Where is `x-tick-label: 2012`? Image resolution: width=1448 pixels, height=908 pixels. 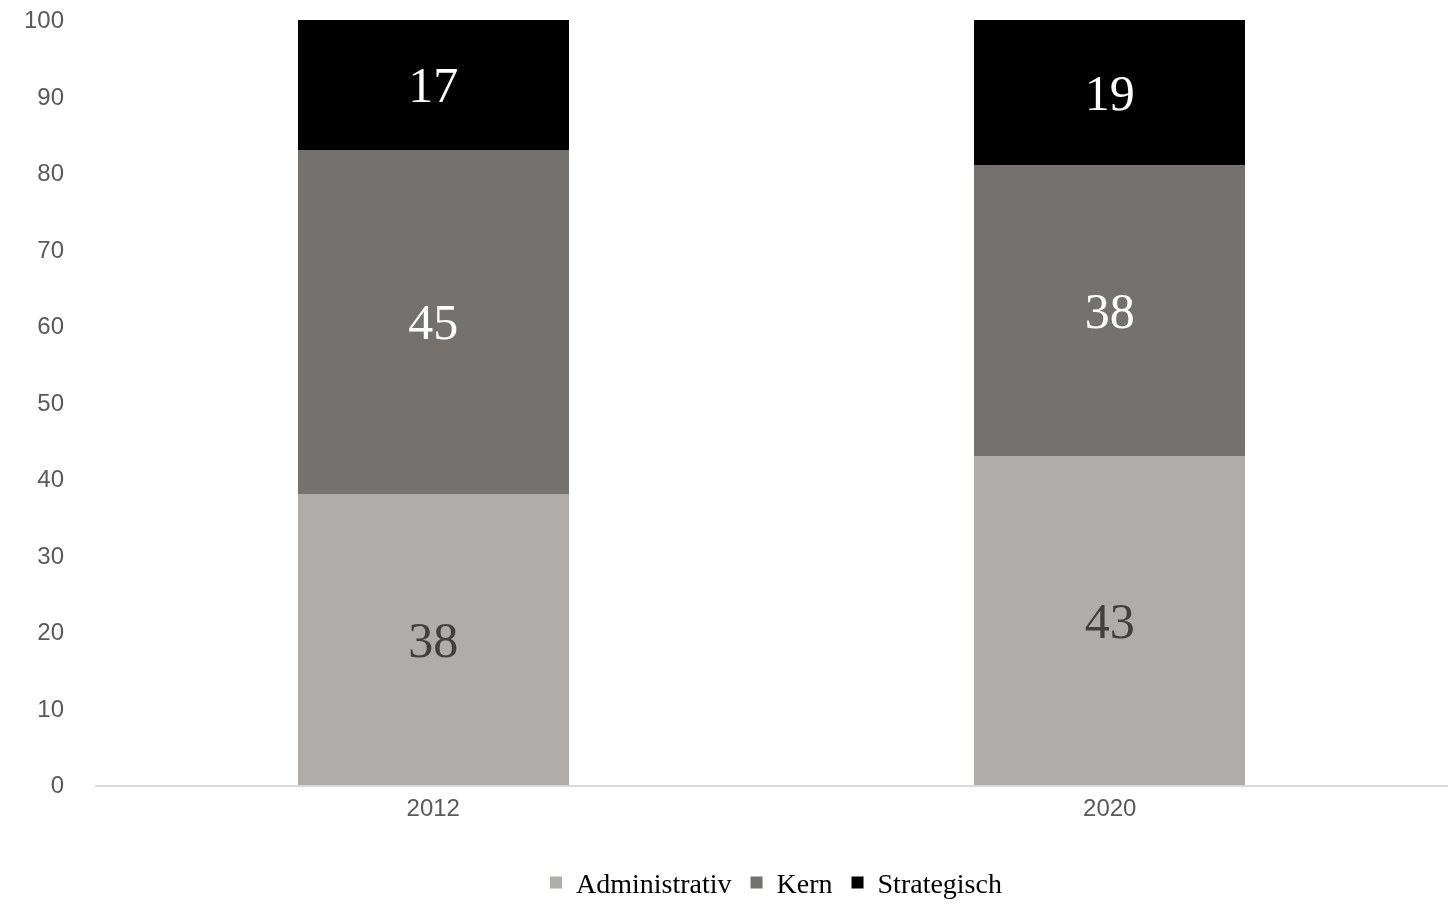 x-tick-label: 2012 is located at coordinates (433, 807).